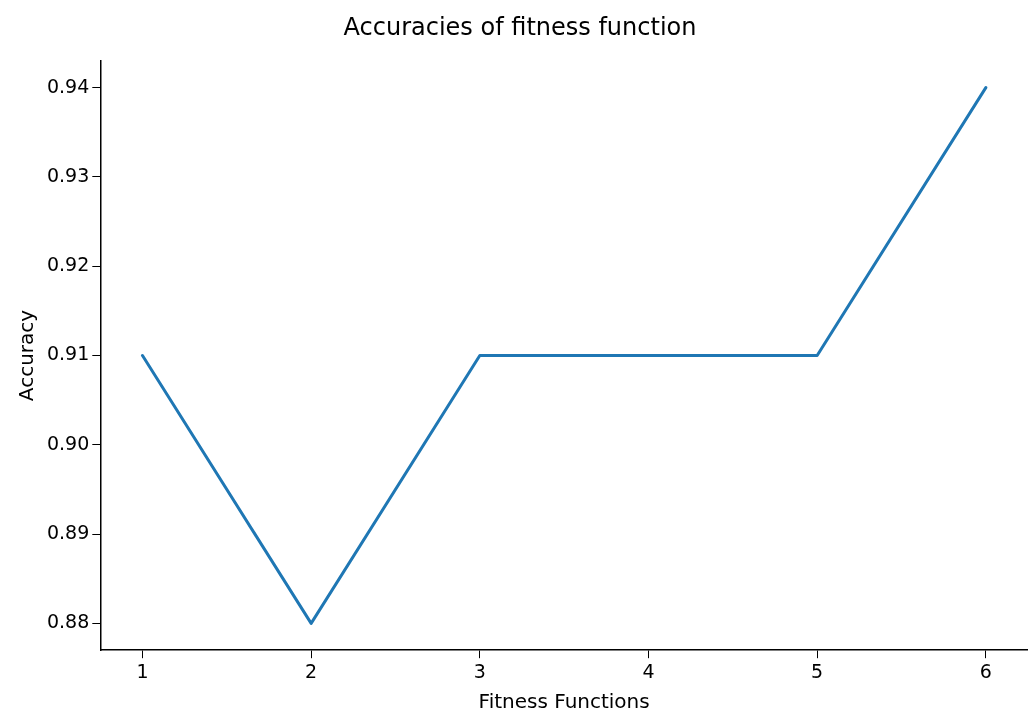 This screenshot has height=727, width=1036. Describe the element at coordinates (564, 701) in the screenshot. I see `x-axis-title: Fitness Functions` at that location.